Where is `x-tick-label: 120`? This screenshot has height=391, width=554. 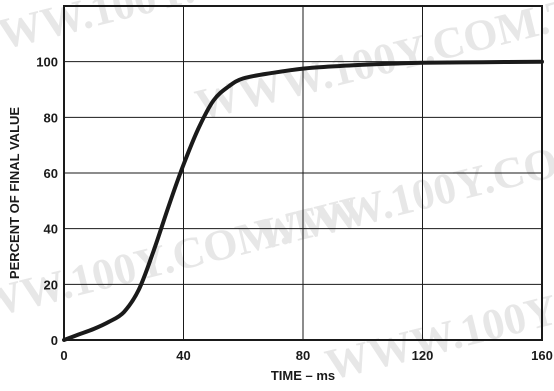 x-tick-label: 120 is located at coordinates (423, 355).